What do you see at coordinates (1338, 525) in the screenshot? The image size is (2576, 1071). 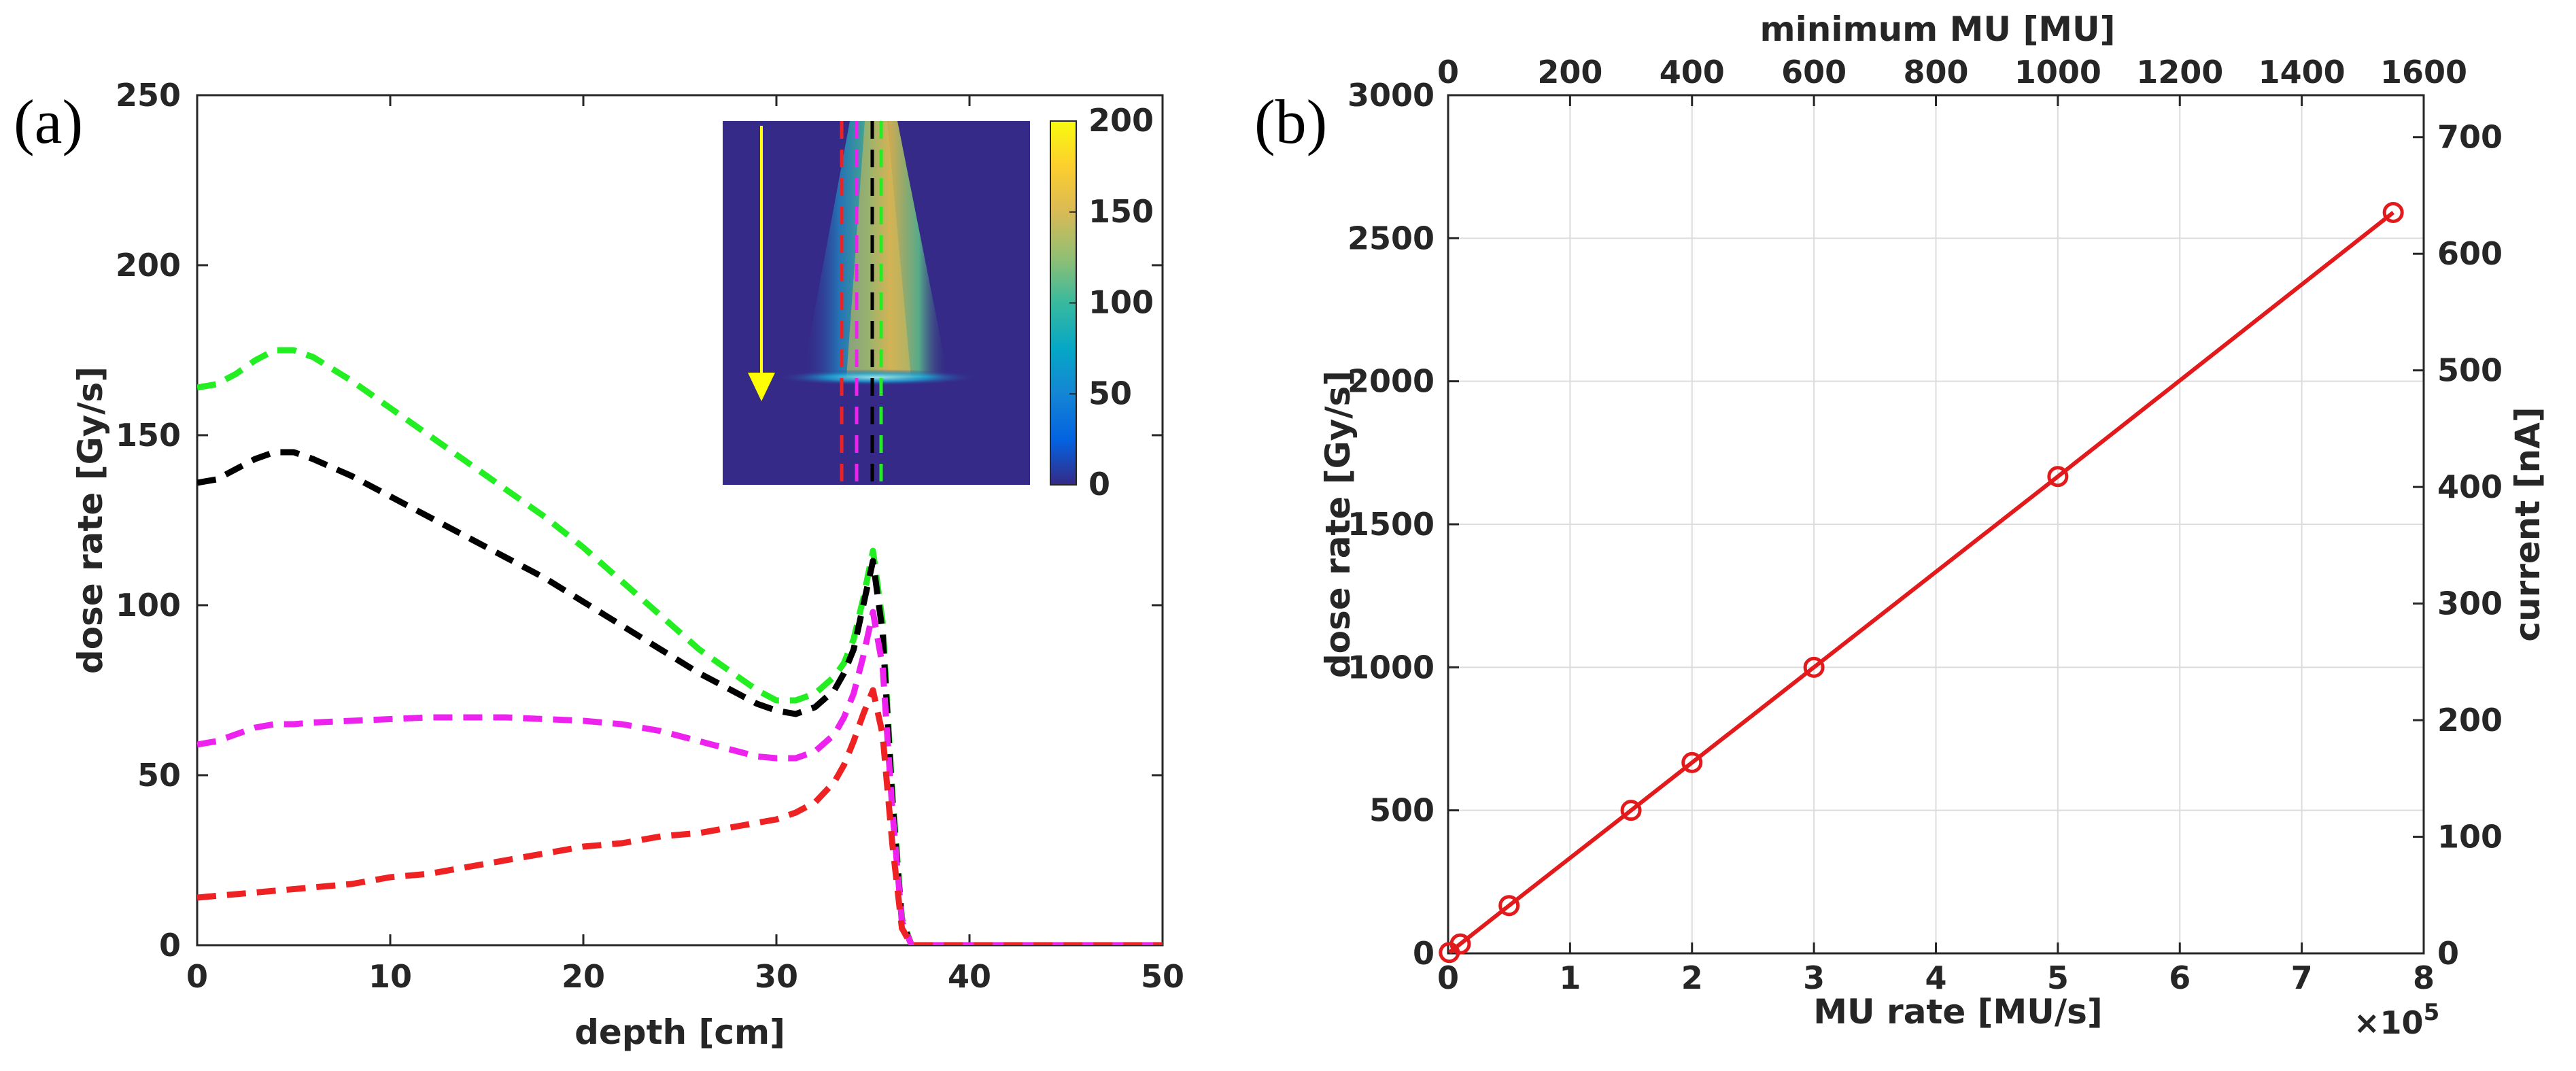 I see `panel-b-y-axis-label: dose rate [Gy/s]` at bounding box center [1338, 525].